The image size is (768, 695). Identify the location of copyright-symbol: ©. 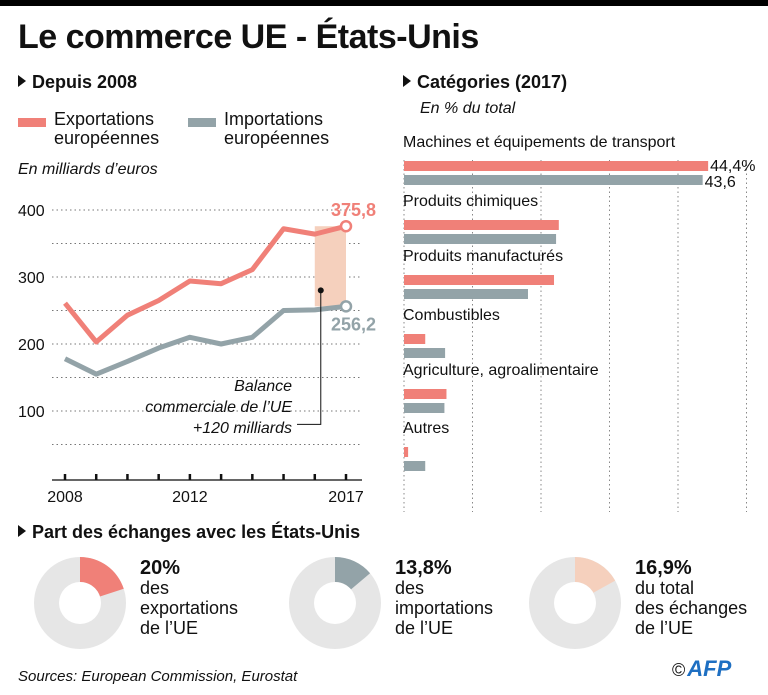
(679, 670).